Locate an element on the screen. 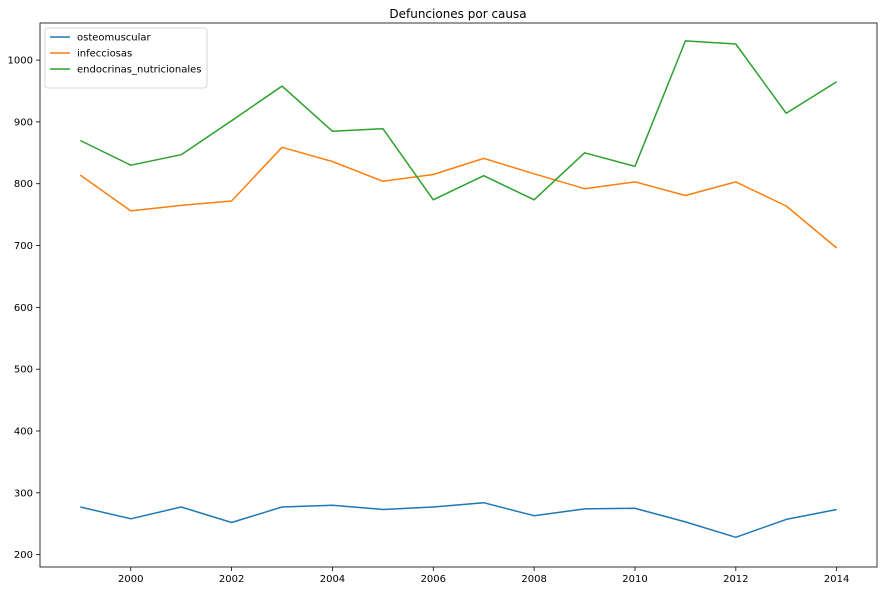 The height and width of the screenshot is (590, 887). y-tick-label: 800 is located at coordinates (23, 184).